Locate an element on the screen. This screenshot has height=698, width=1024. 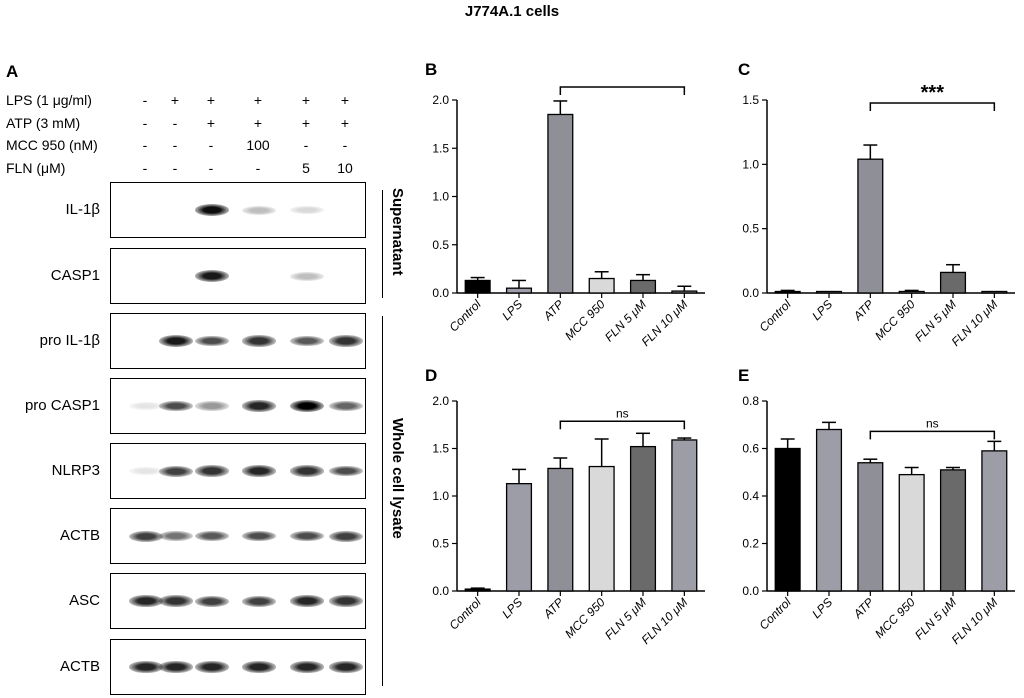
panel-label-a: A is located at coordinates (12, 71).